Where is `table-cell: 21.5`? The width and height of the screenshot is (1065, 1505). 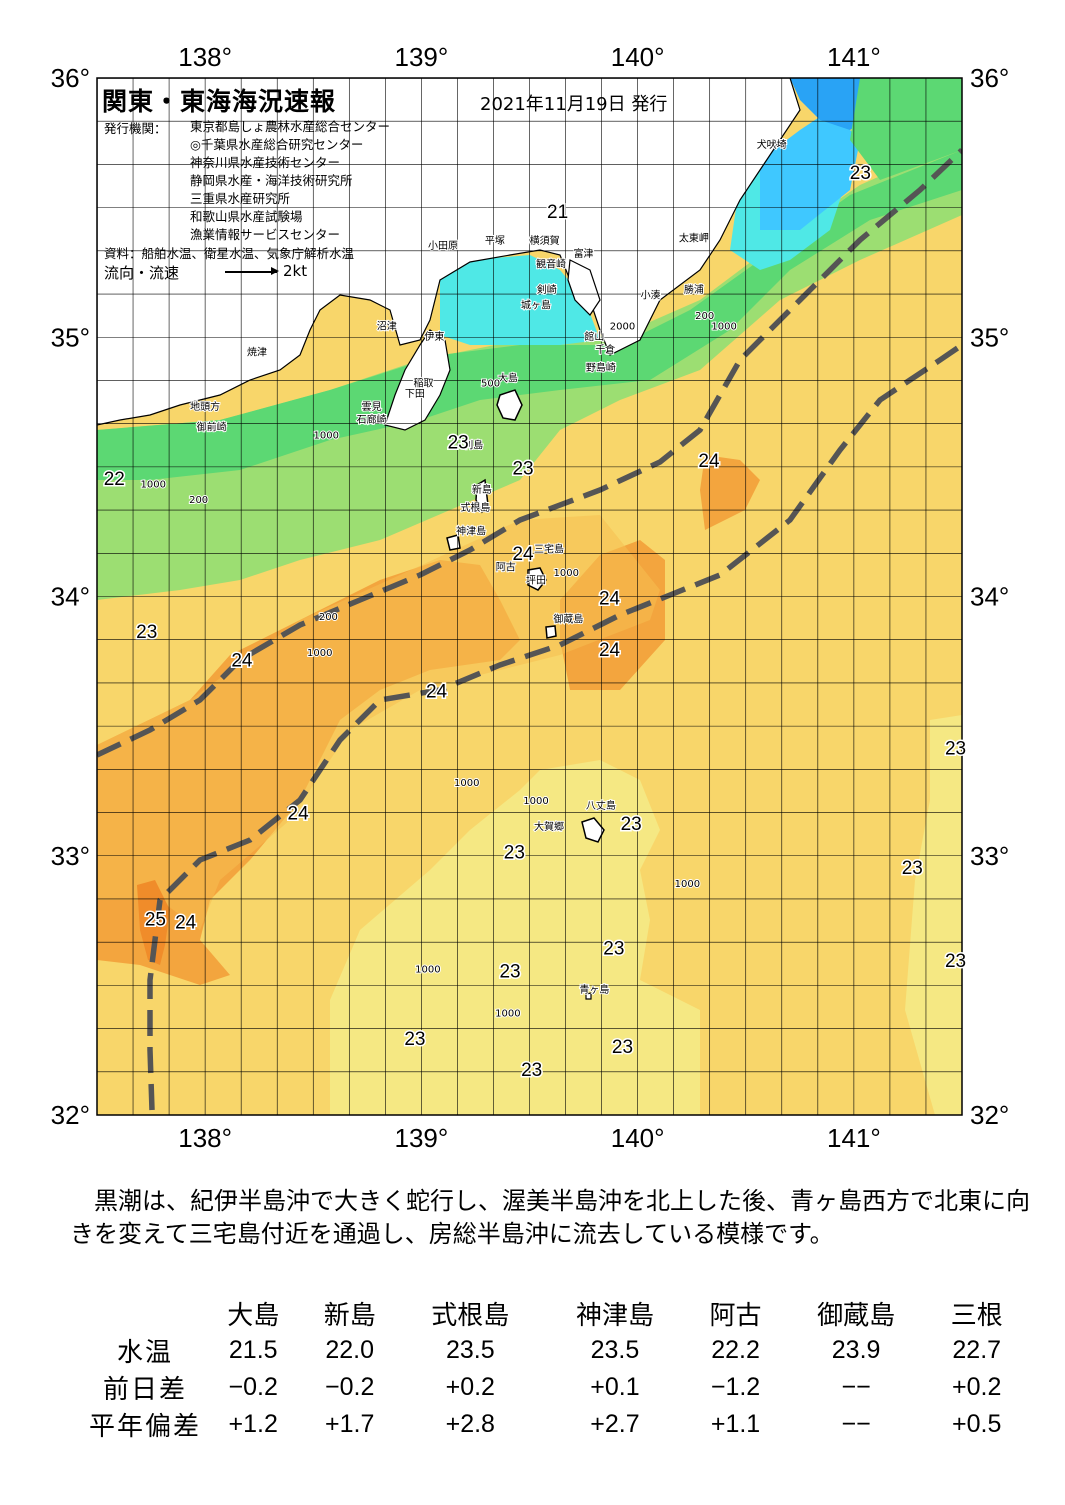
table-cell: 21.5 is located at coordinates (253, 1350).